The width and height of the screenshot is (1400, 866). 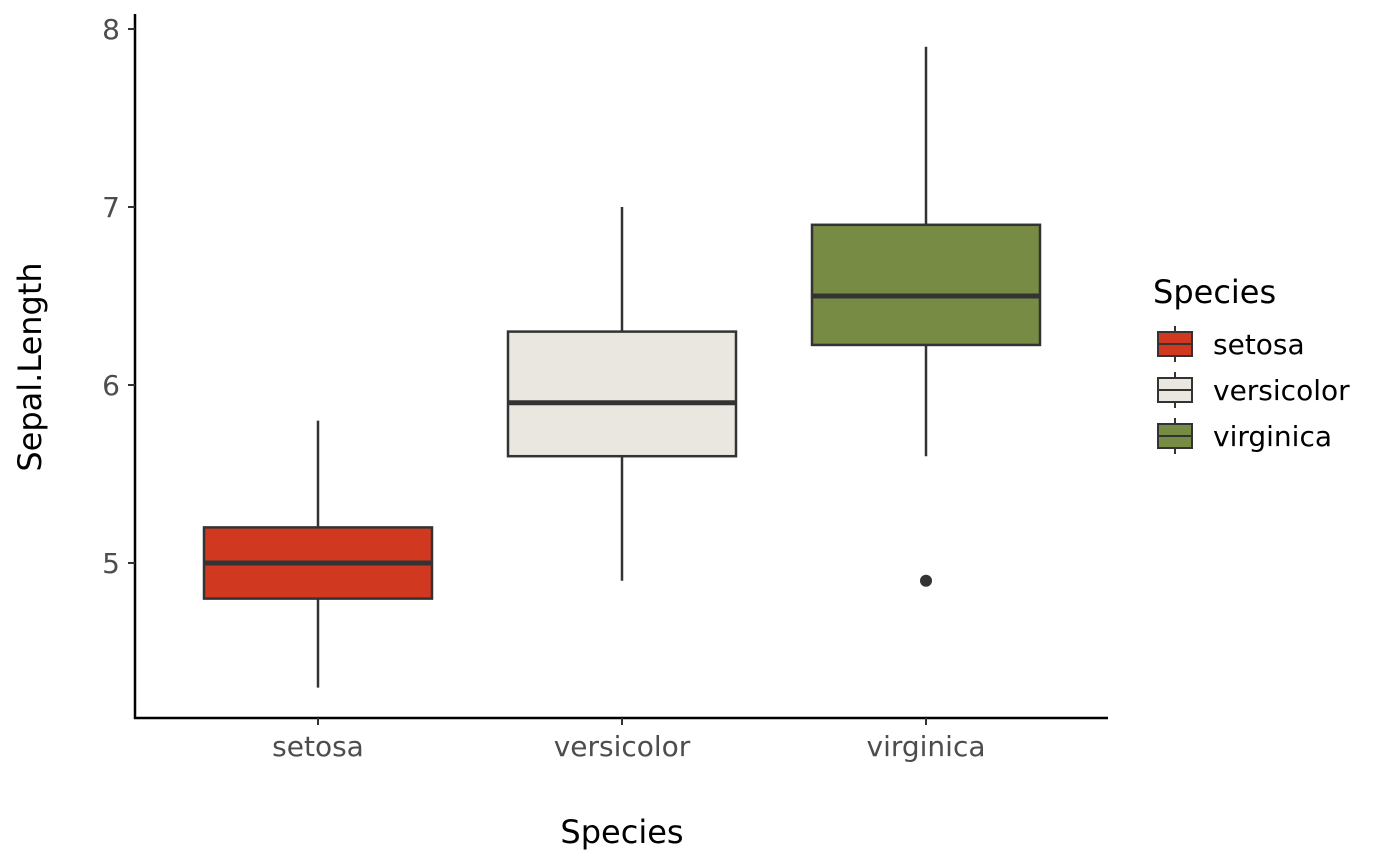 I want to click on legend-item-virginica: virginica, so click(x=1244, y=436).